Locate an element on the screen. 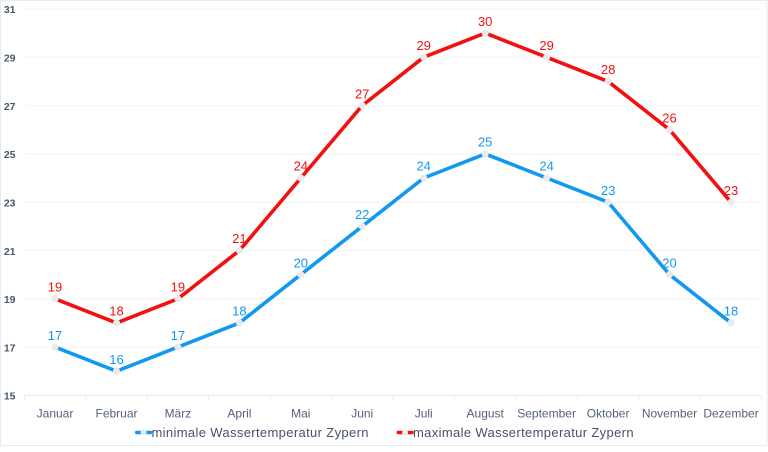 The height and width of the screenshot is (452, 768). svg-text: März is located at coordinates (178, 414).